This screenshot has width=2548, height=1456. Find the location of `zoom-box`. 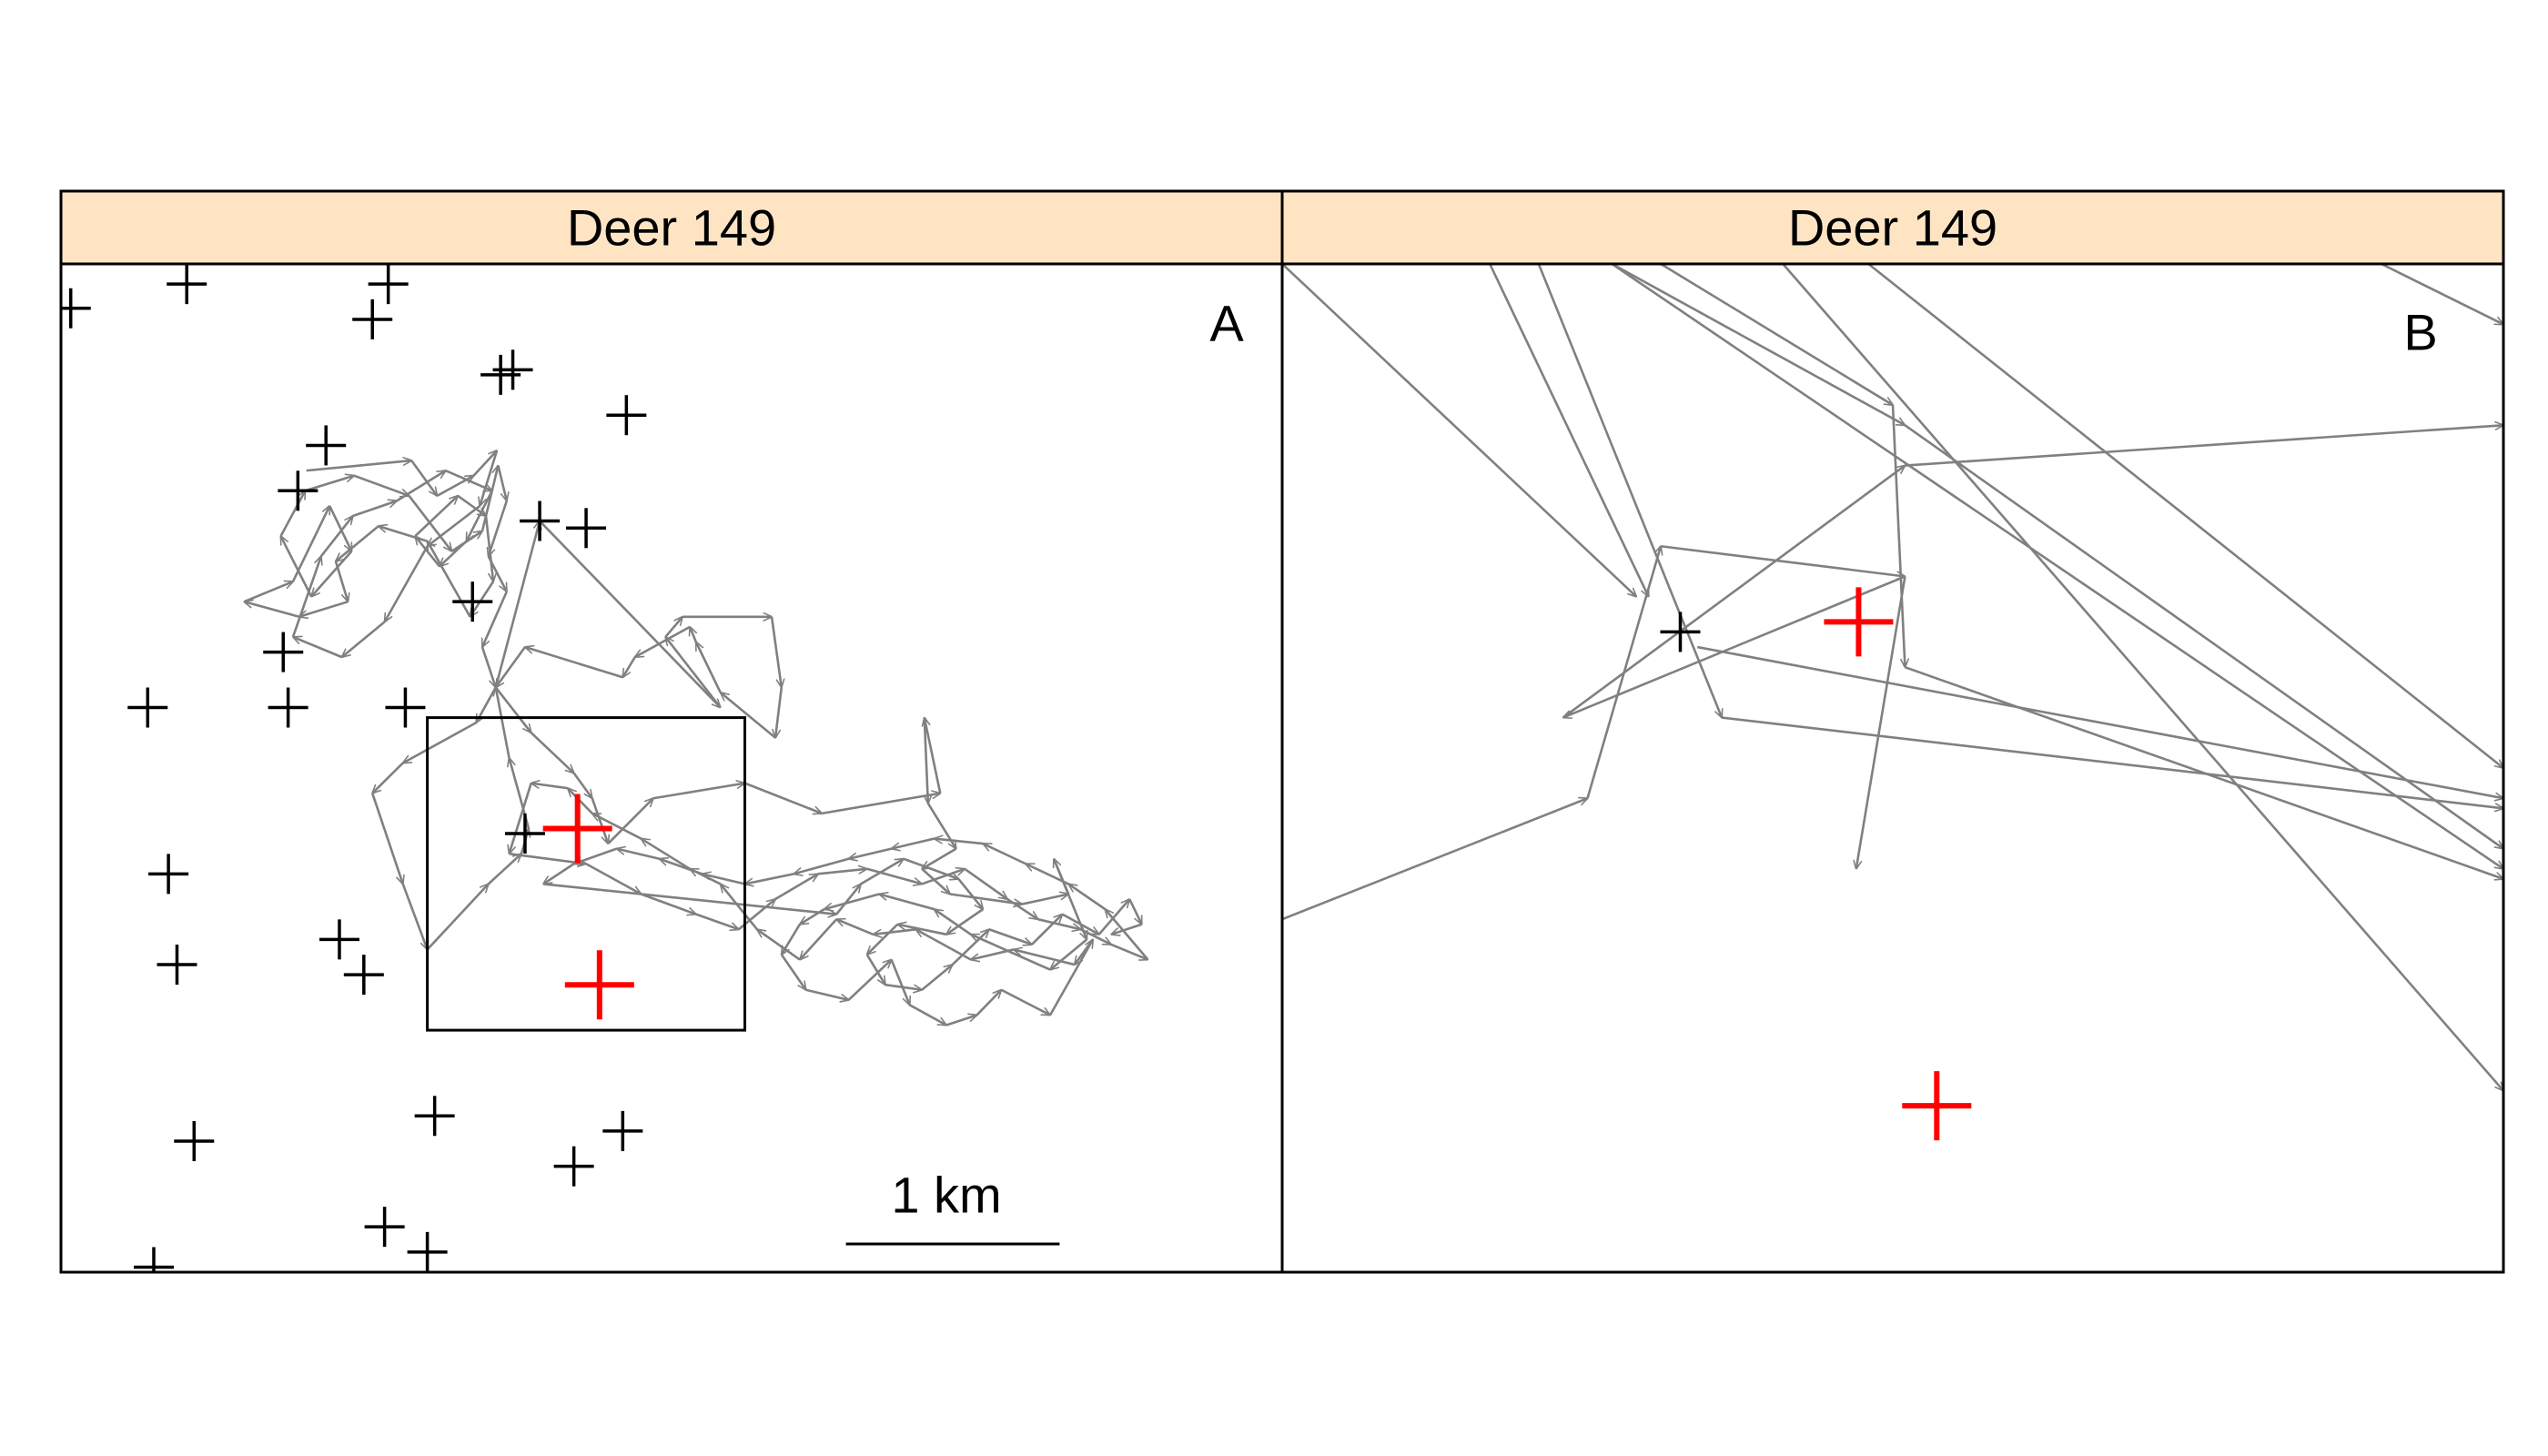

zoom-box is located at coordinates (586, 874).